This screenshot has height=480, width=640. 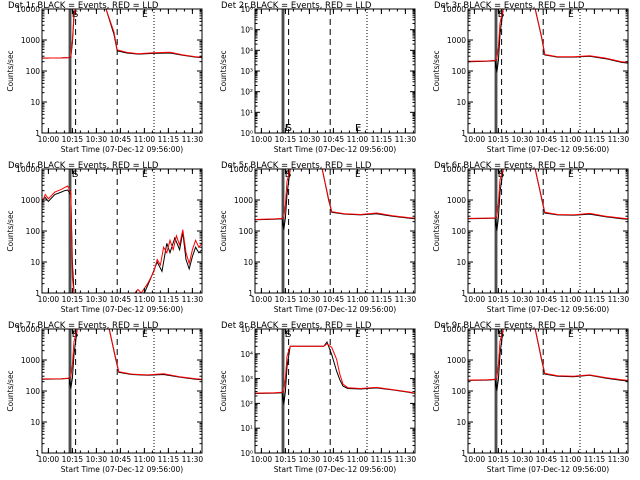 What do you see at coordinates (296, 6) in the screenshot?
I see `chart-title: Det 2r BLACK = Events, RED = LLD` at bounding box center [296, 6].